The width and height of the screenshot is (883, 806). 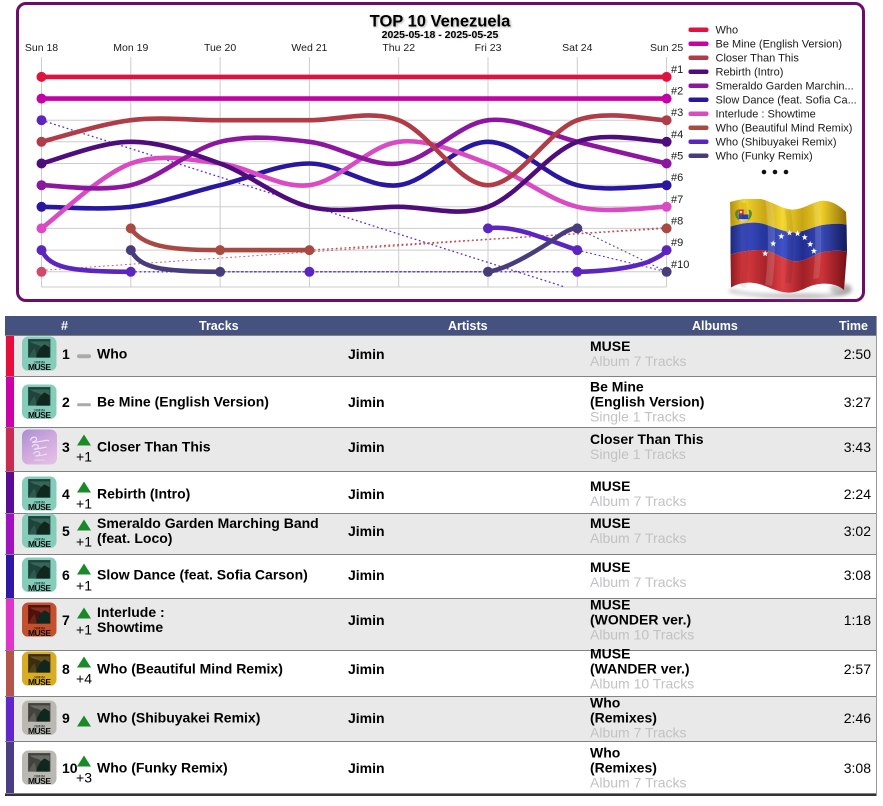 I want to click on svg-text: #10, so click(x=680, y=265).